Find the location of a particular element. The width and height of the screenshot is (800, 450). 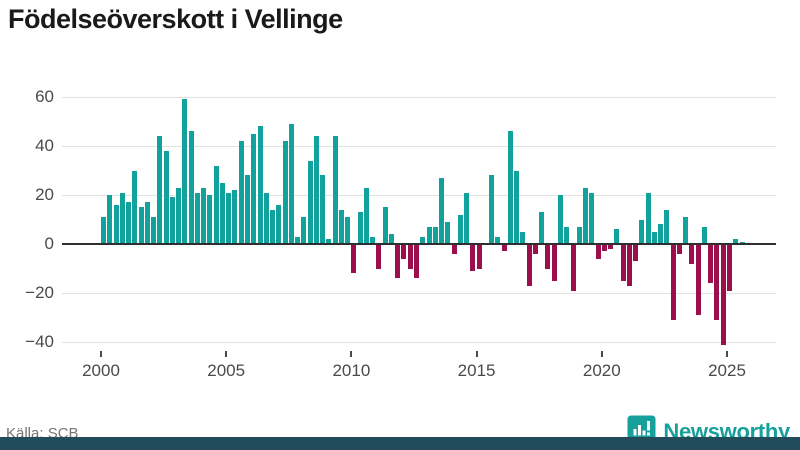

x-axis-label: 2025 is located at coordinates (727, 370).